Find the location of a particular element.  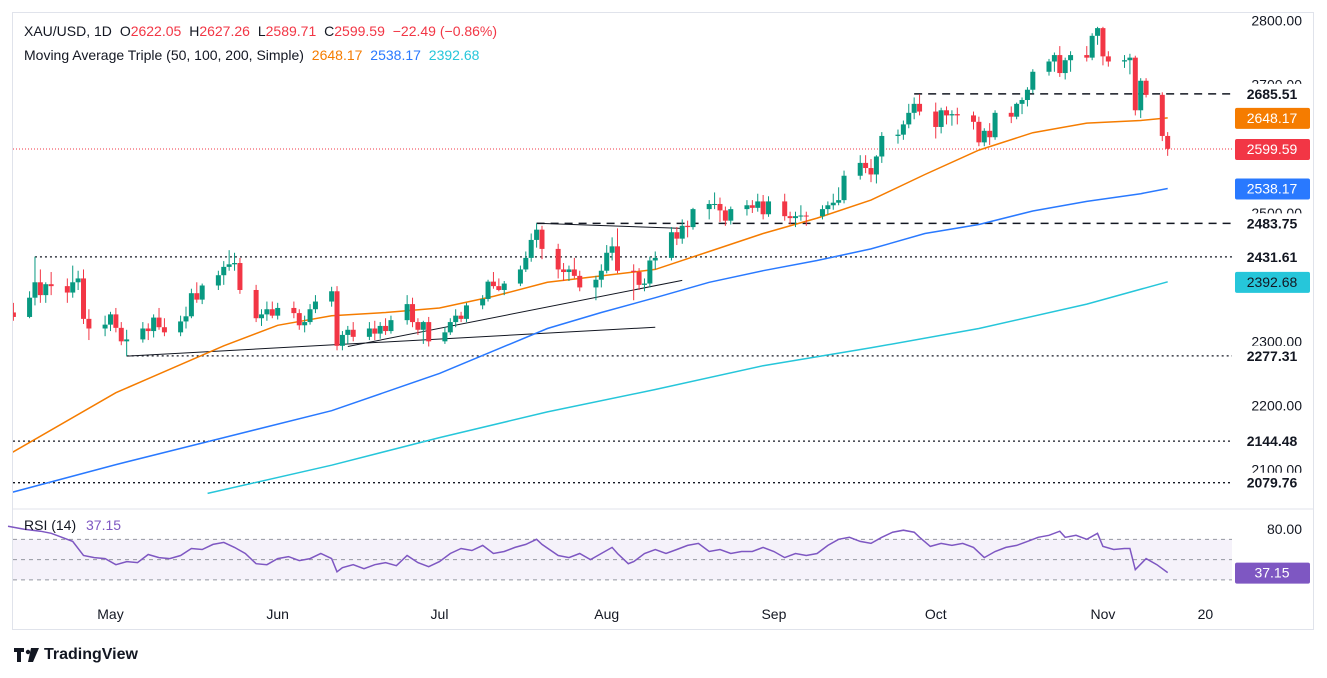

rsi-tick-label: 80.00 is located at coordinates (1284, 529).